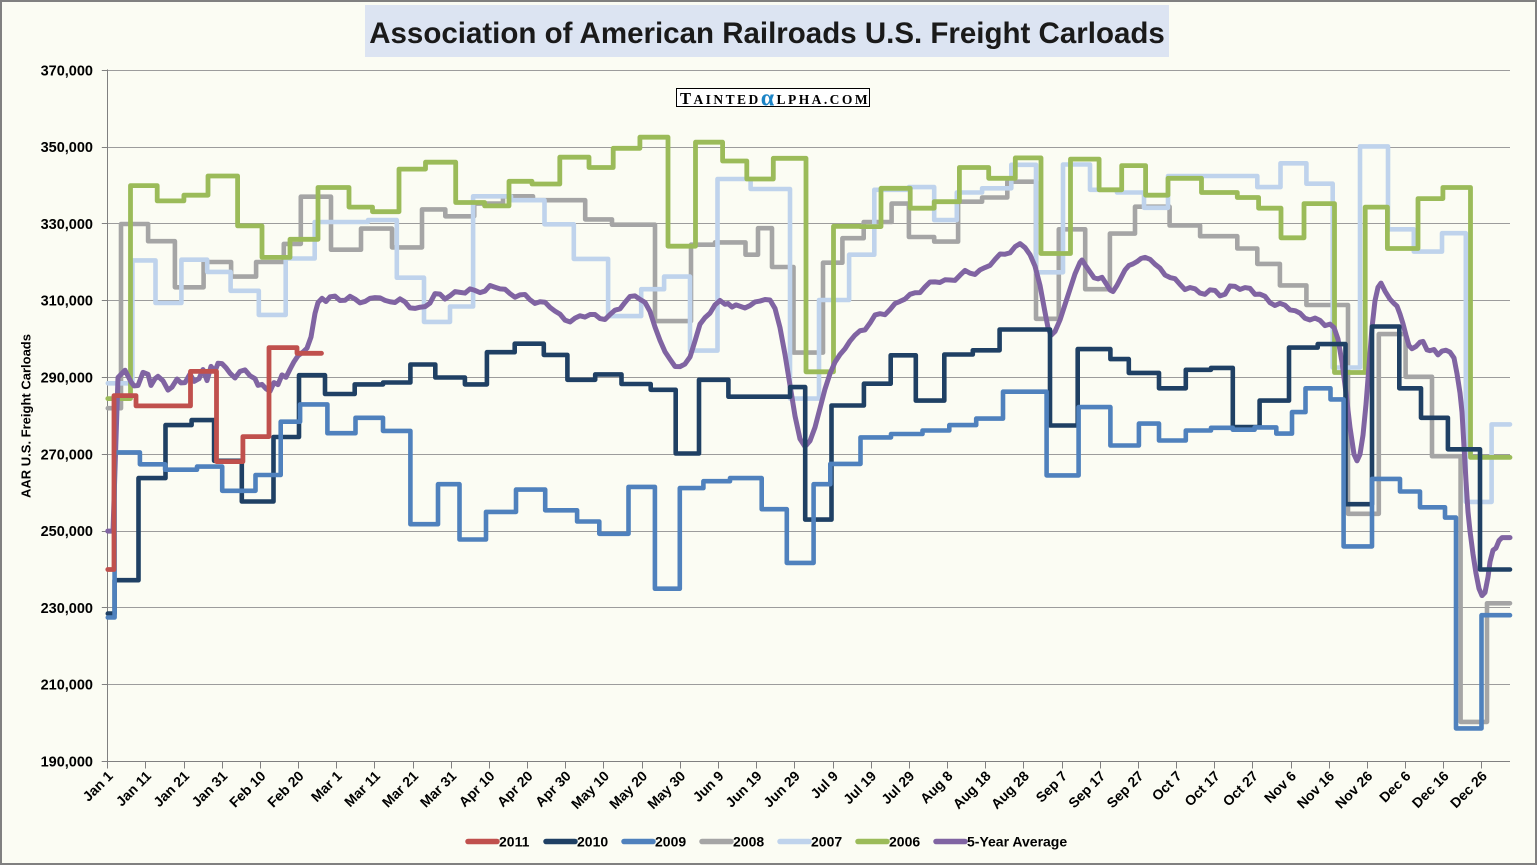 The height and width of the screenshot is (865, 1537). I want to click on svg-text: 210,000, so click(67, 686).